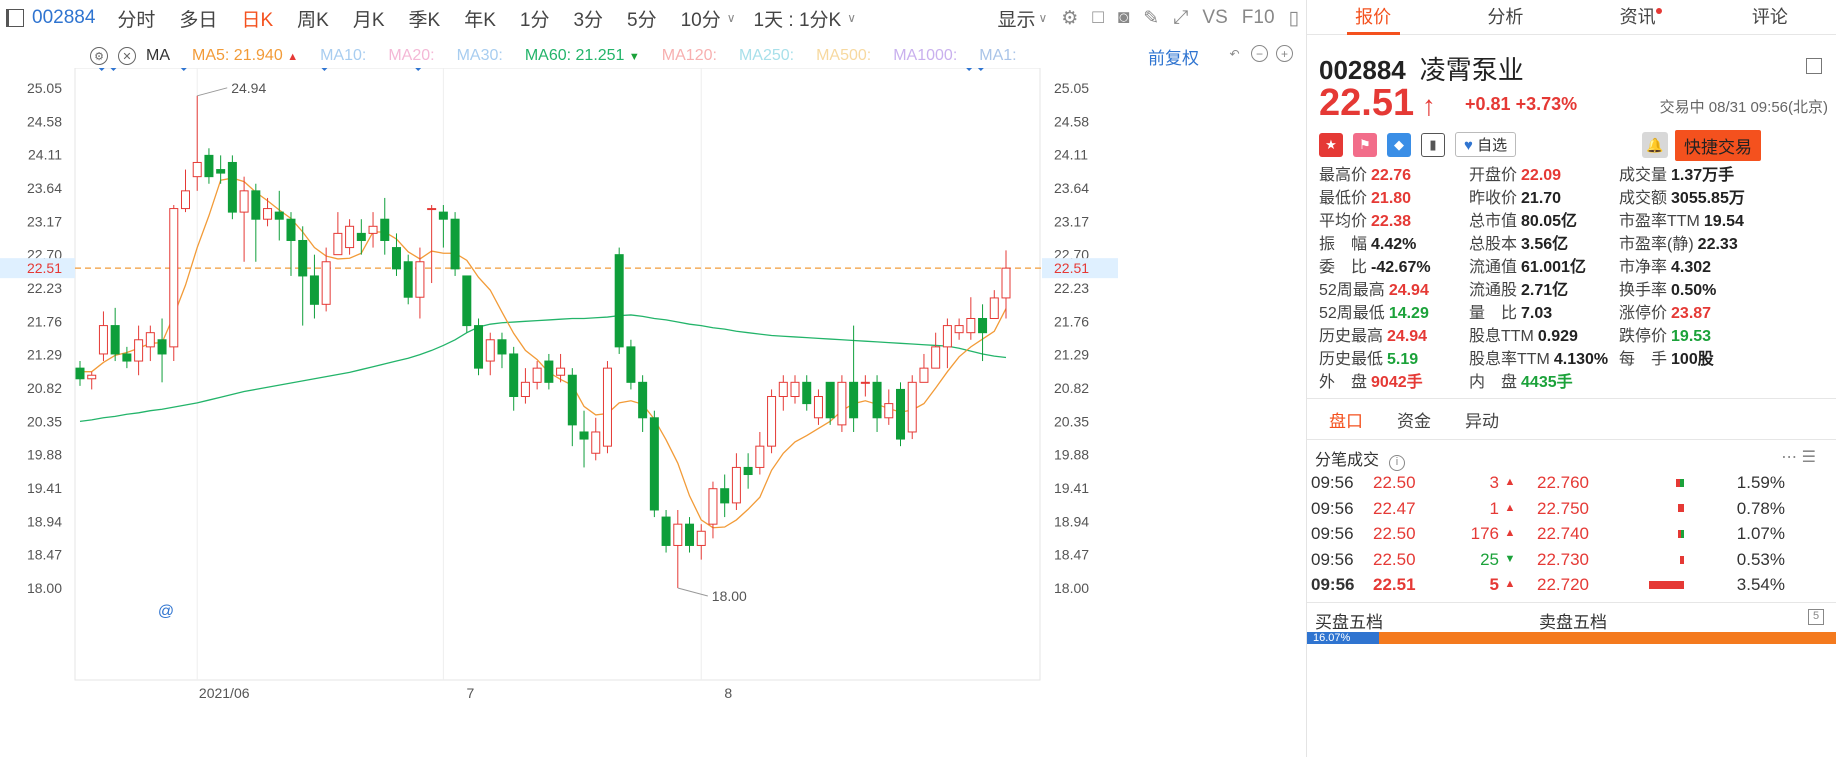  What do you see at coordinates (1151, 18) in the screenshot?
I see `pencil-icon: ✎` at bounding box center [1151, 18].